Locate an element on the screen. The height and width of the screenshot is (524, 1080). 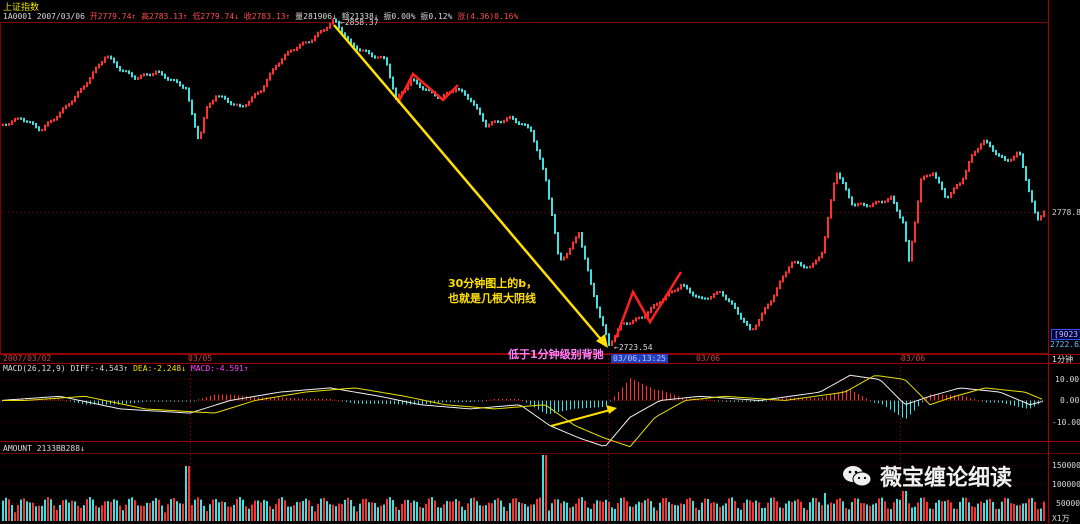
date-left: 2007/03/02 is located at coordinates (27, 358).